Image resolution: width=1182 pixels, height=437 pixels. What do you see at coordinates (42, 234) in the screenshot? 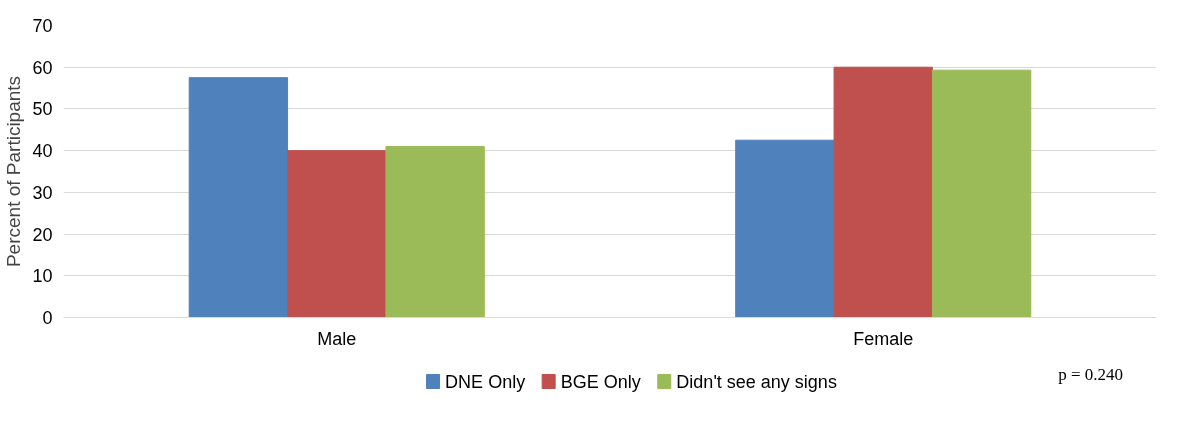
I see `y-tick-label: 20` at bounding box center [42, 234].